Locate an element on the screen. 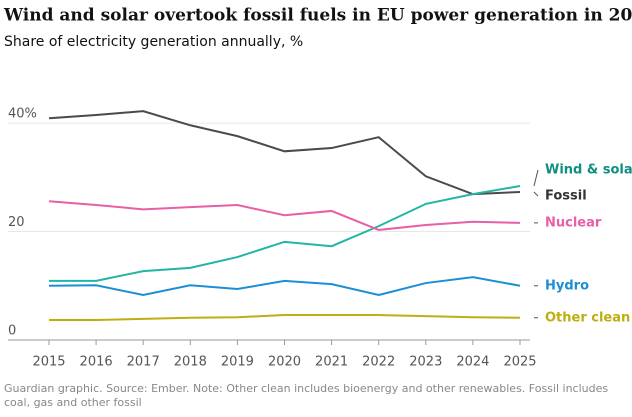 Image resolution: width=632 pixels, height=417 pixels. x-tick-label: 2018 is located at coordinates (190, 362).